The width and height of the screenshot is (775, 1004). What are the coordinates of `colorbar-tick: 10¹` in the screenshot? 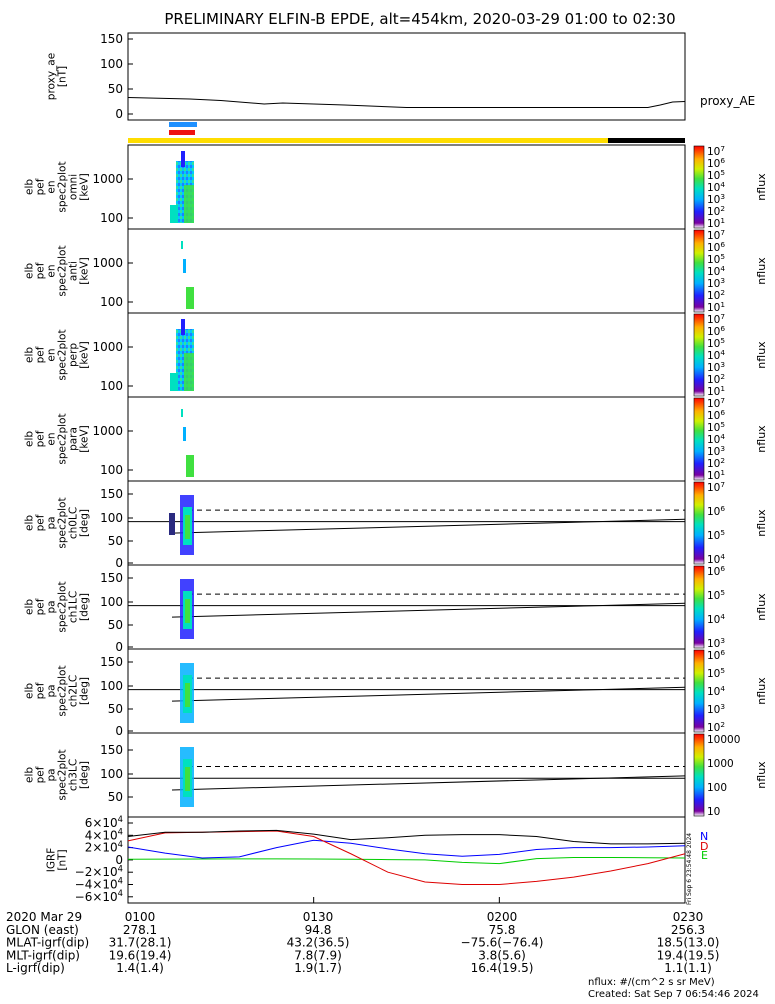 It's located at (716, 391).